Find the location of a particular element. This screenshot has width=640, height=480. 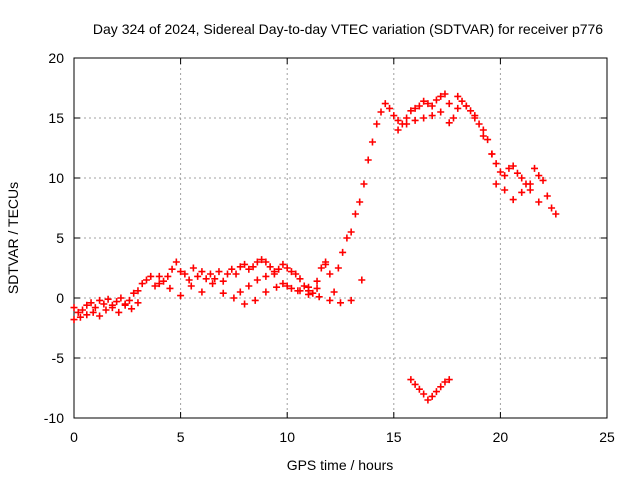

y-tick-label: 10 is located at coordinates (56, 178).